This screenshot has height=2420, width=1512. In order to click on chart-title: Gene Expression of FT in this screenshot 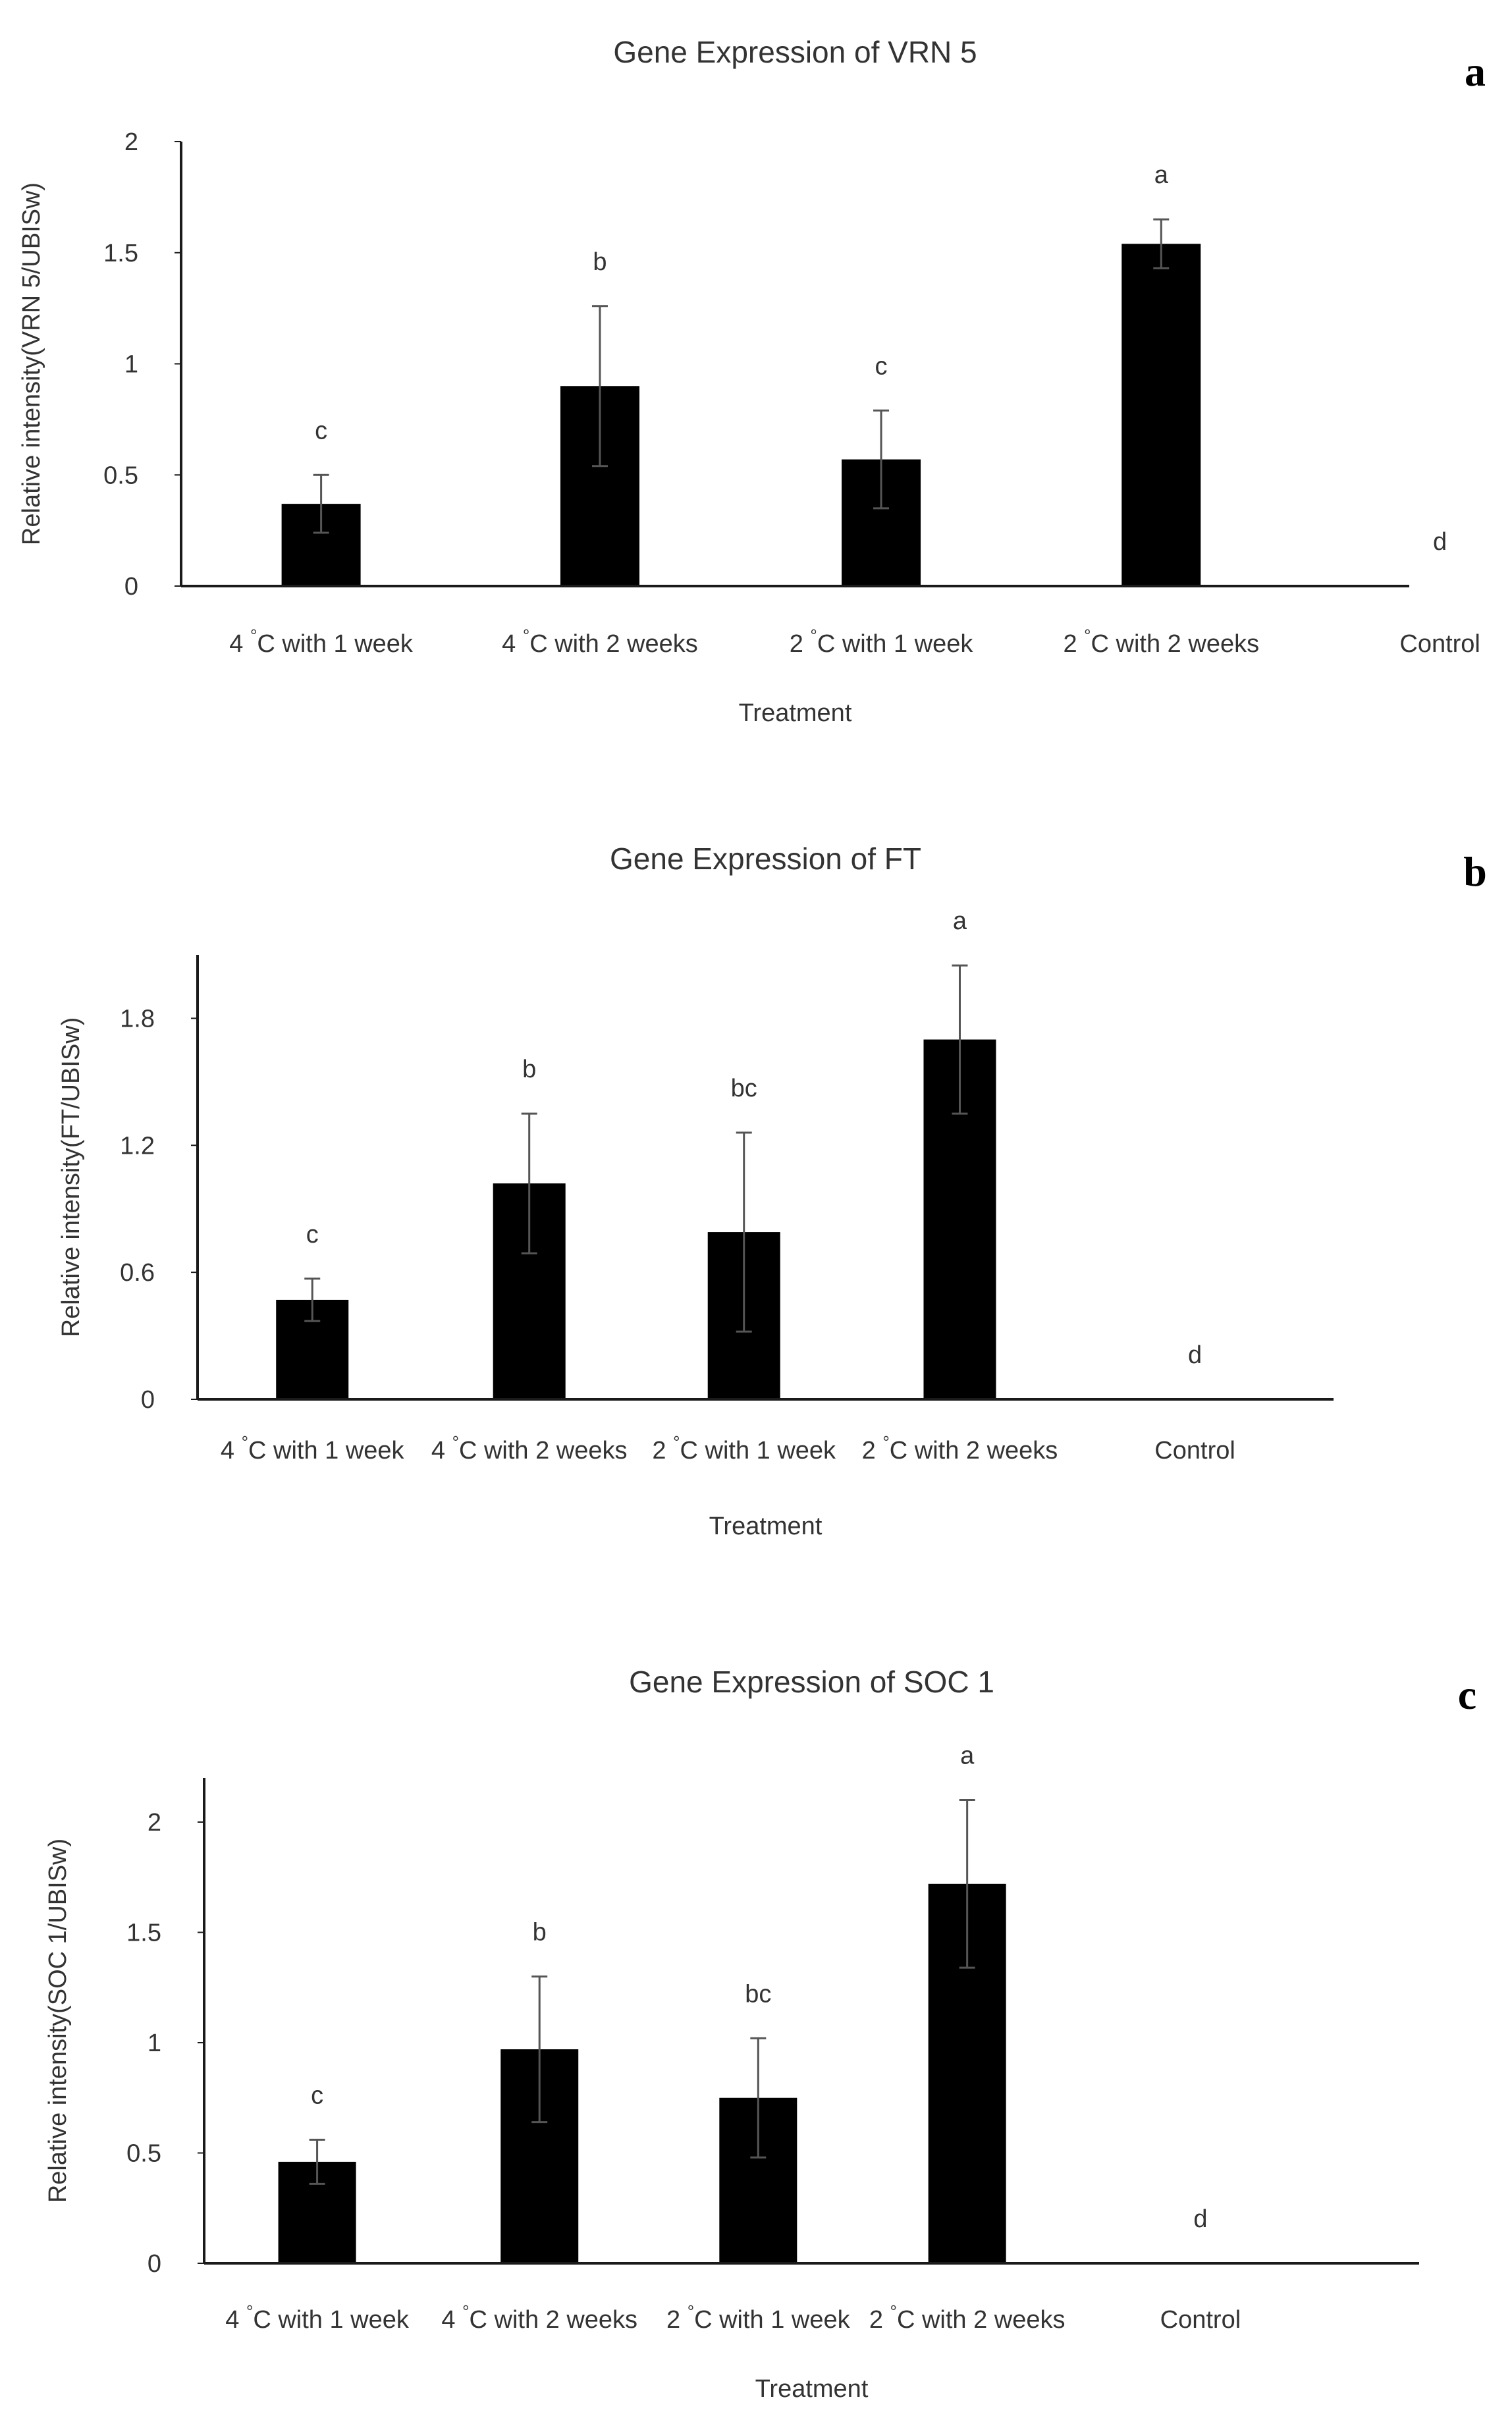, I will do `click(766, 859)`.